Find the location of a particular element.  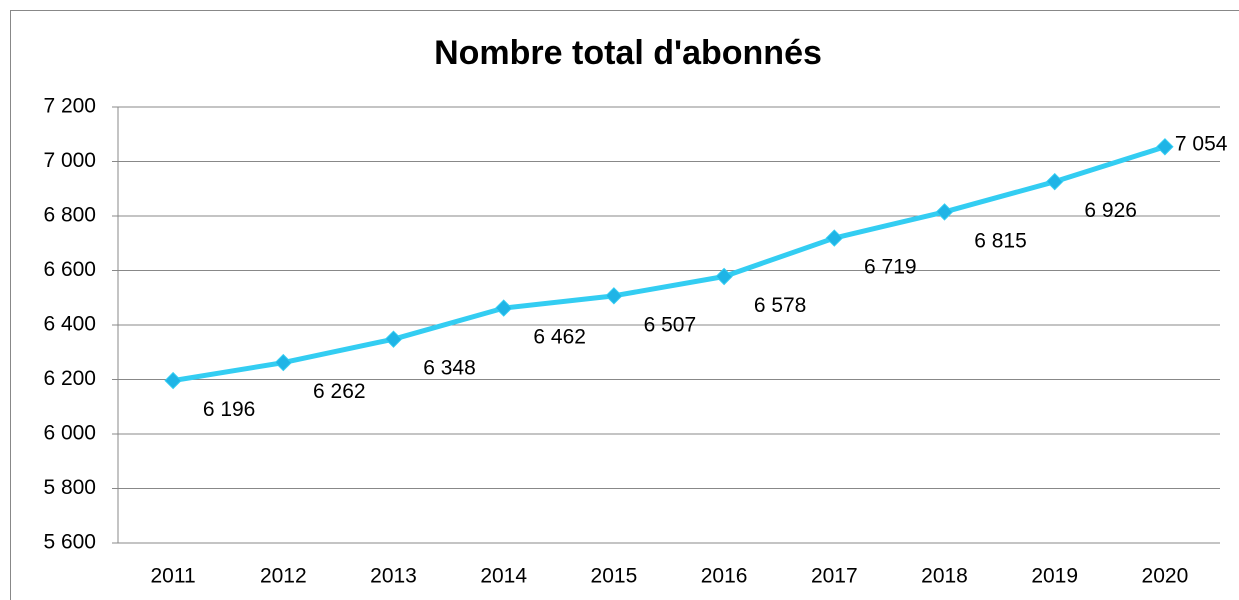

data-label: 6 815 is located at coordinates (1000, 240).